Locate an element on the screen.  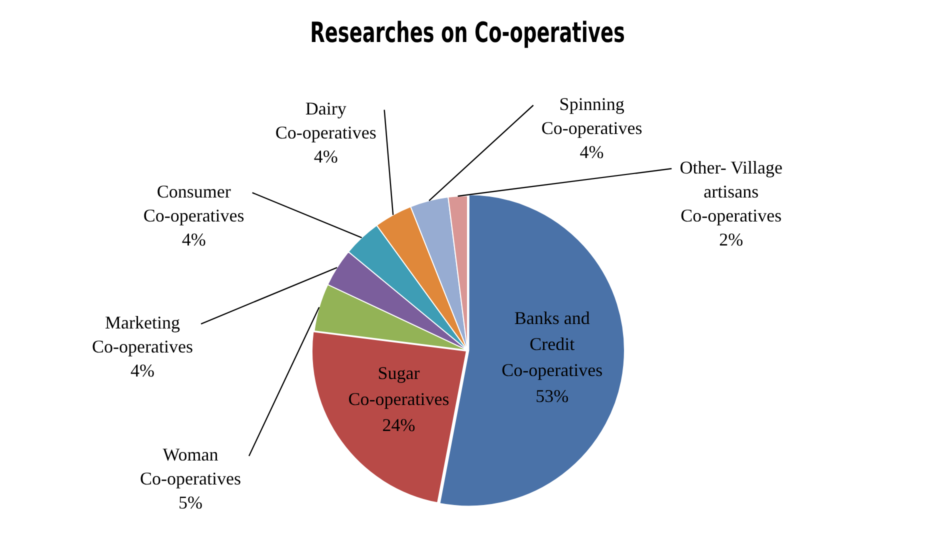
data-label: 5% is located at coordinates (190, 502).